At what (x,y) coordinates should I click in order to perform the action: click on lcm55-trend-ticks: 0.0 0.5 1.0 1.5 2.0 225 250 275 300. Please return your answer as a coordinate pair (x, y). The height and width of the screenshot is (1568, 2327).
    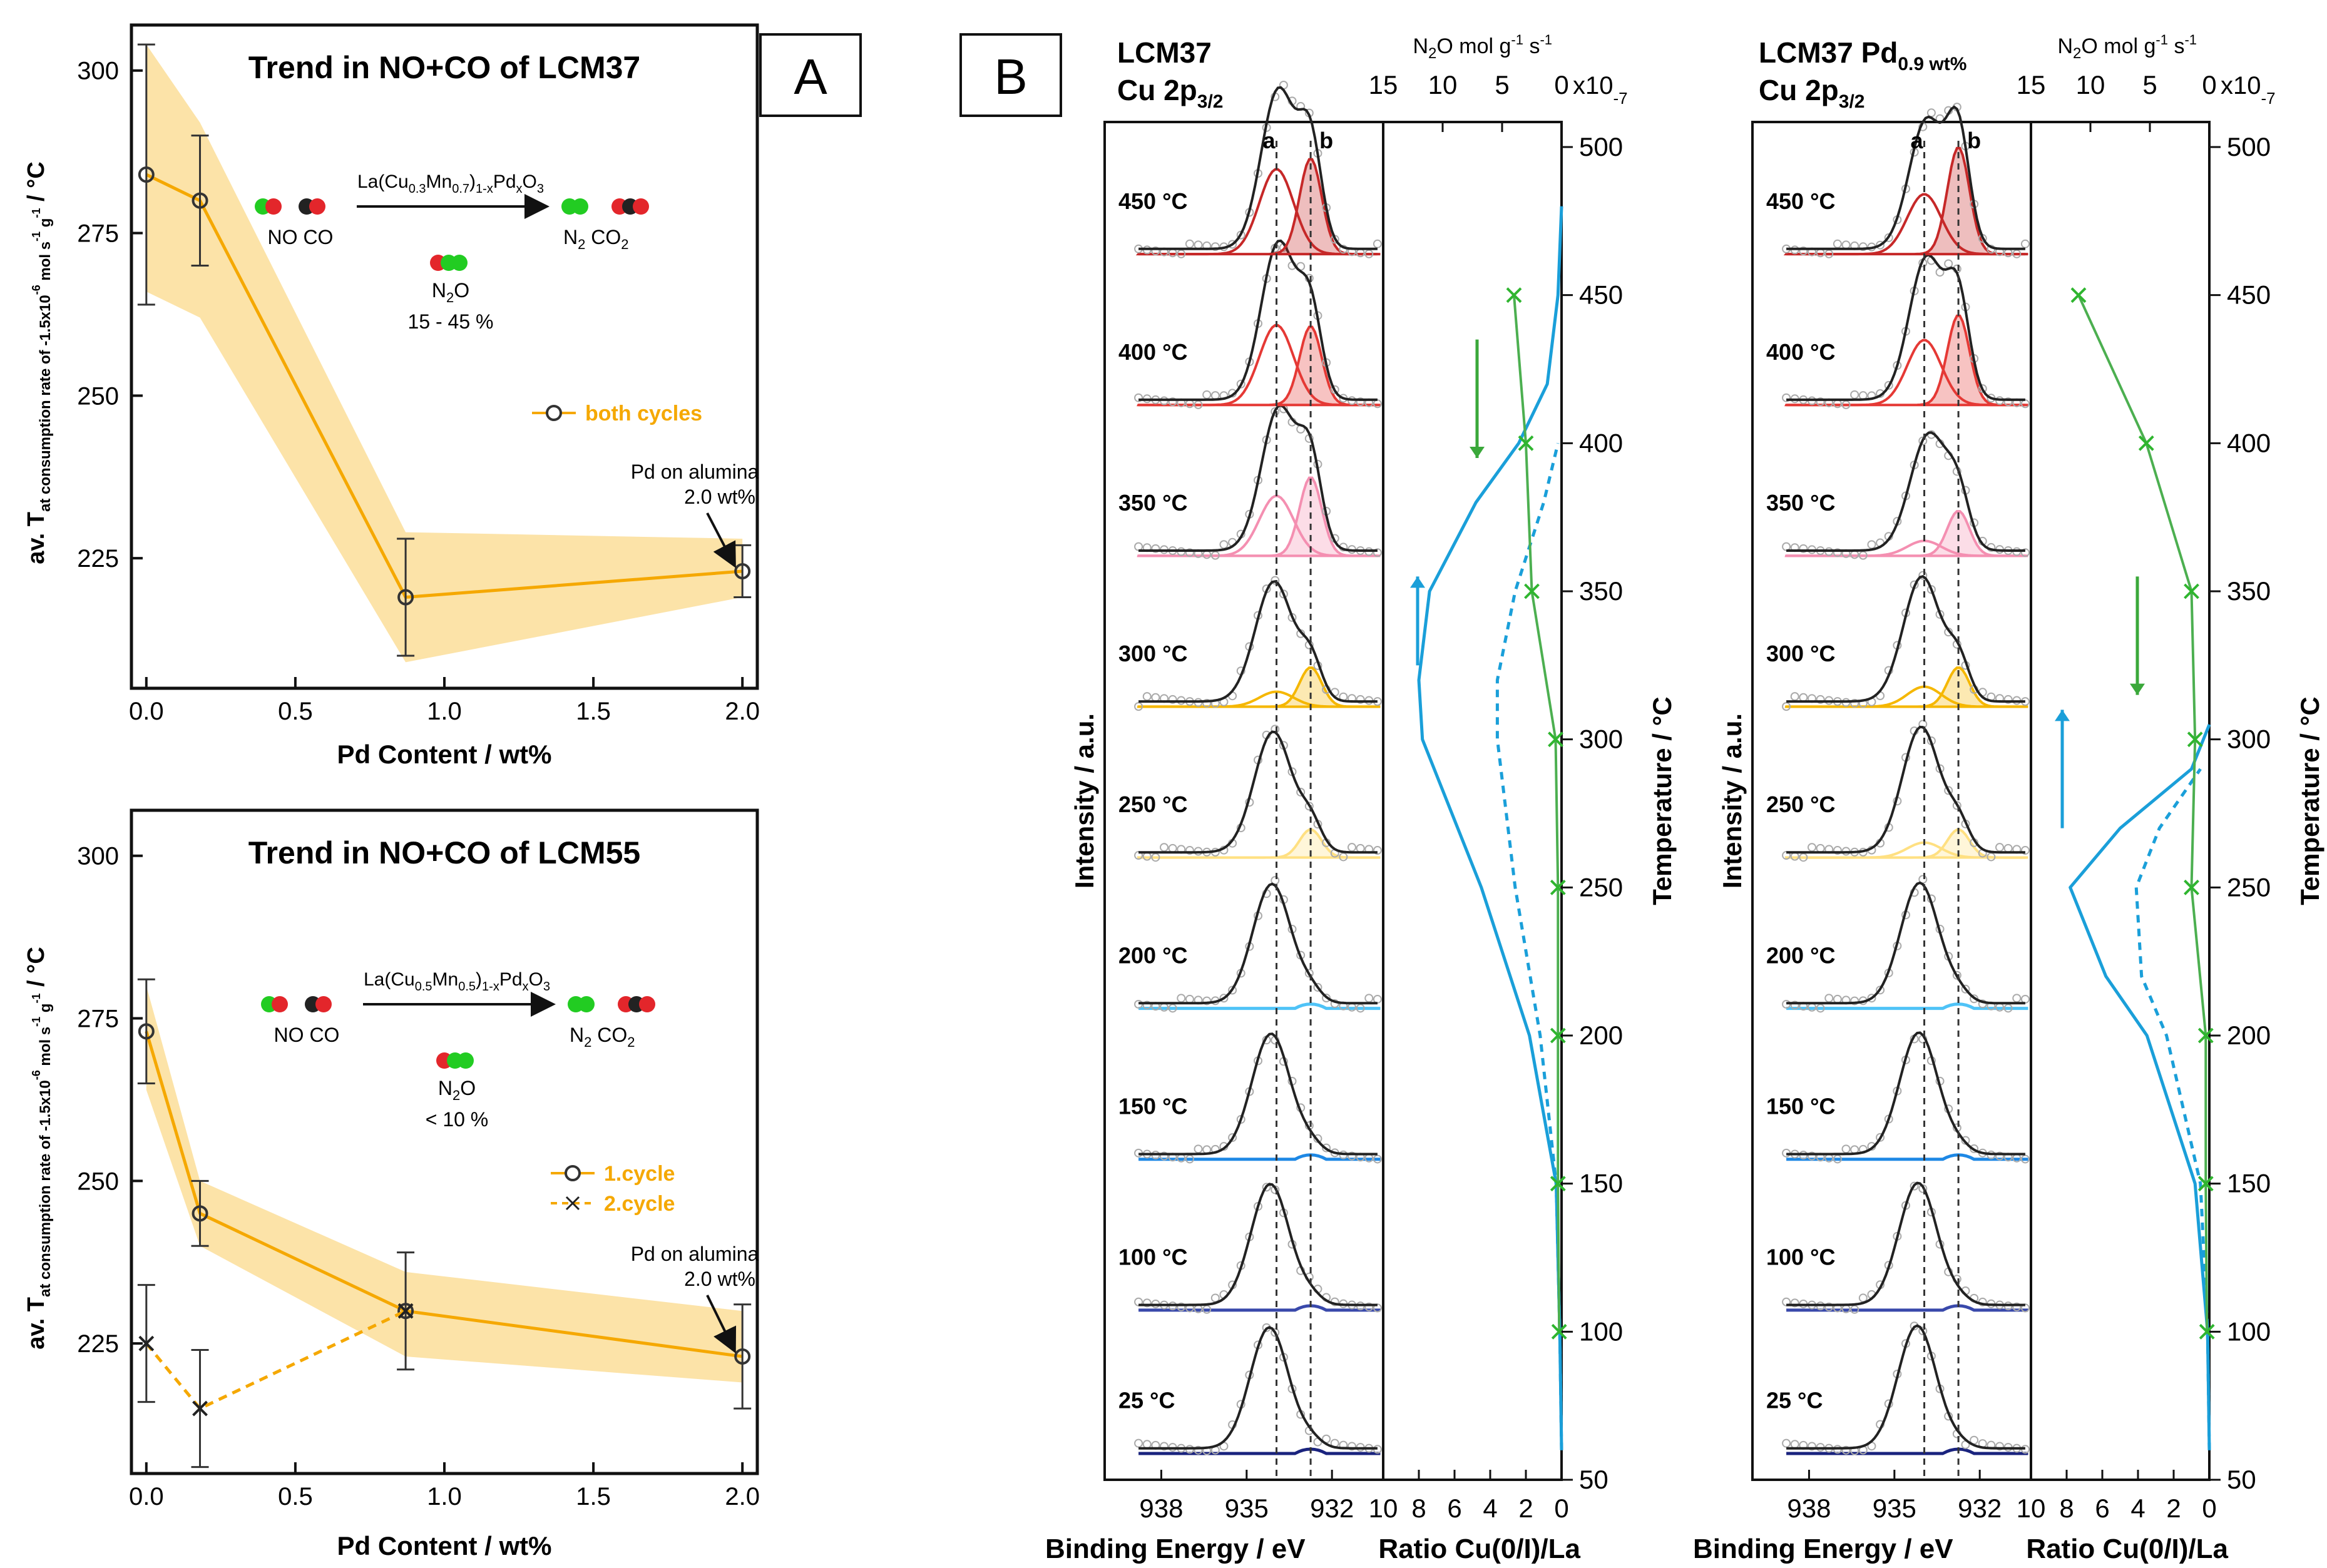
    Looking at the image, I should click on (418, 1177).